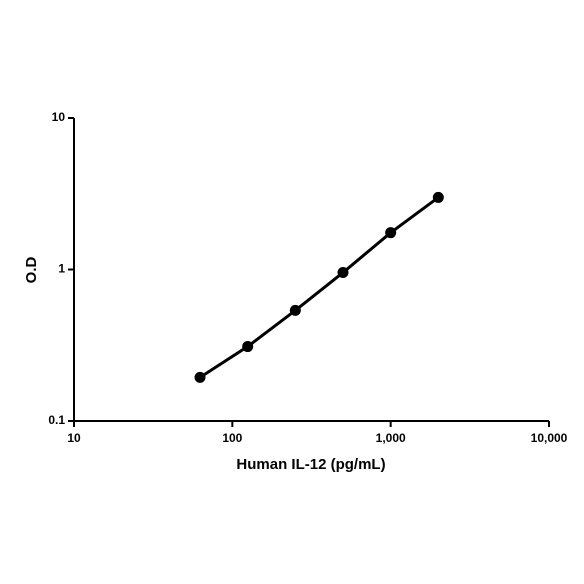  What do you see at coordinates (31, 270) in the screenshot?
I see `y-axis-label: O.D` at bounding box center [31, 270].